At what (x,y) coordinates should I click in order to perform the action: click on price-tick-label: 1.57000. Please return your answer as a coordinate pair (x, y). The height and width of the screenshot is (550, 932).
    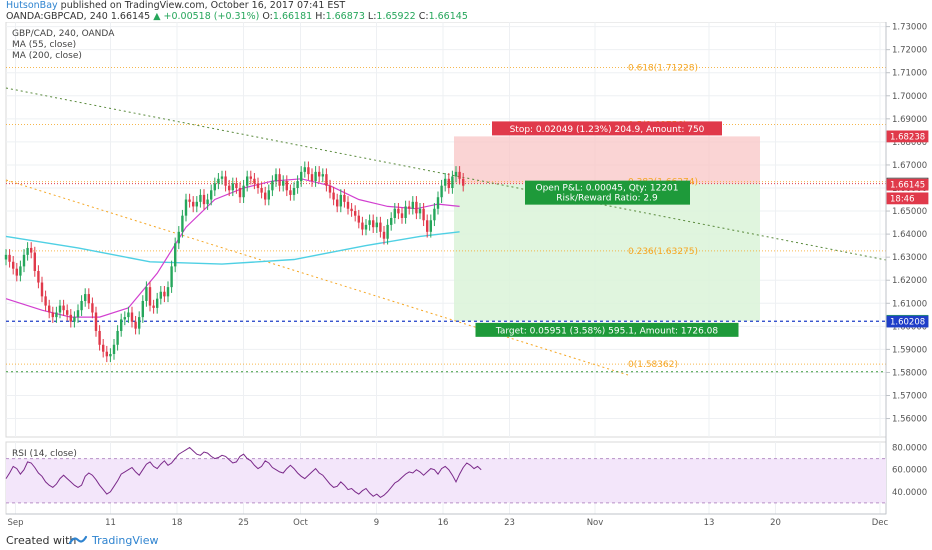
    Looking at the image, I should click on (909, 397).